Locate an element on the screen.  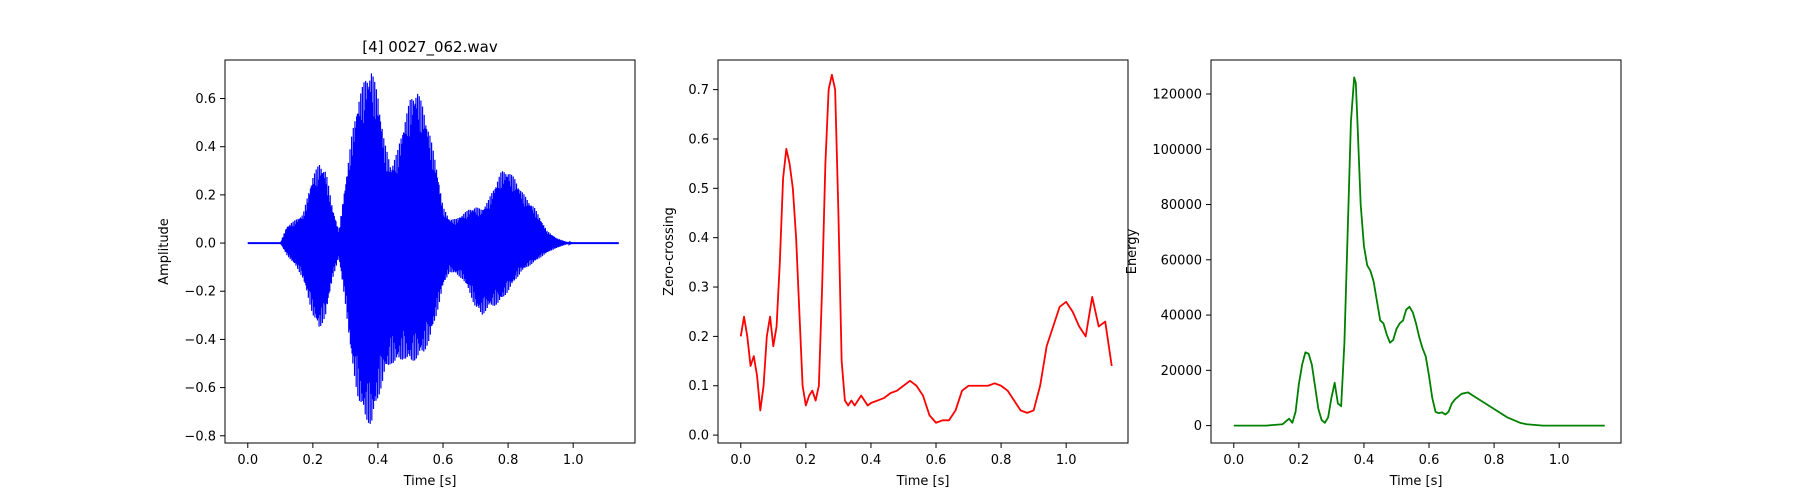
chart-title: [4] 0027_062.wav is located at coordinates (430, 47).